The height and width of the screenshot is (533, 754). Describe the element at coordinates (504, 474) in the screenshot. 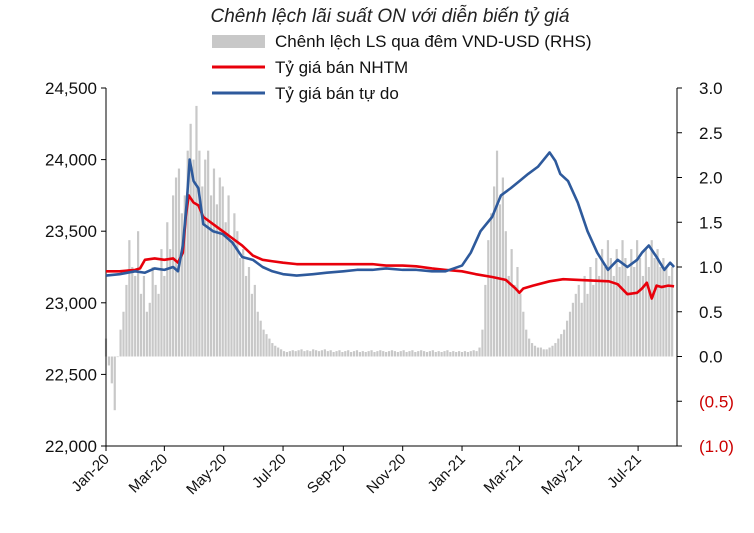

I see `x-tick-label: Mar-21` at that location.